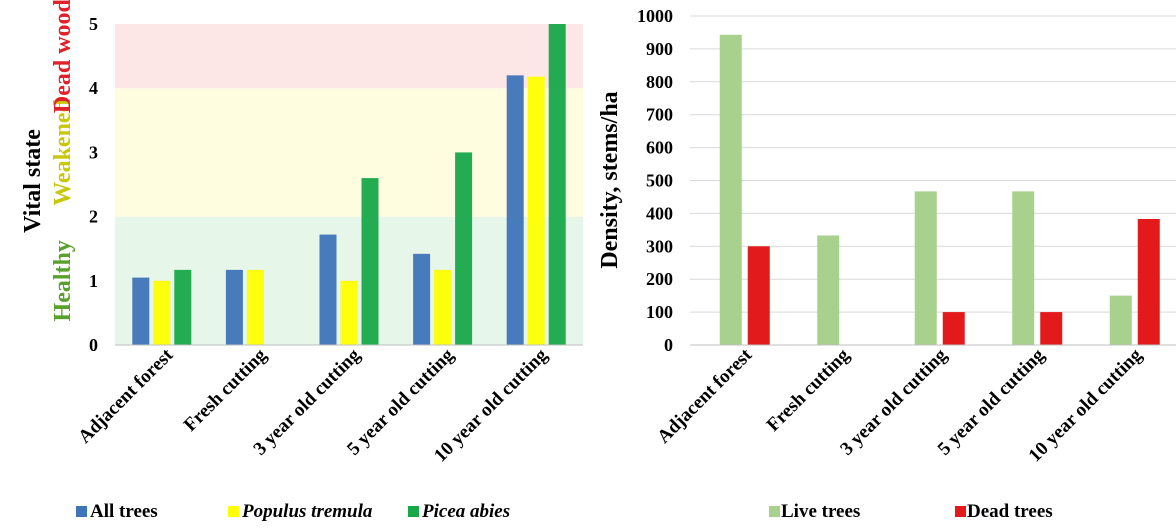 Image resolution: width=1176 pixels, height=529 pixels. Describe the element at coordinates (911, 511) in the screenshot. I see `legend: Live trees Dead trees` at that location.